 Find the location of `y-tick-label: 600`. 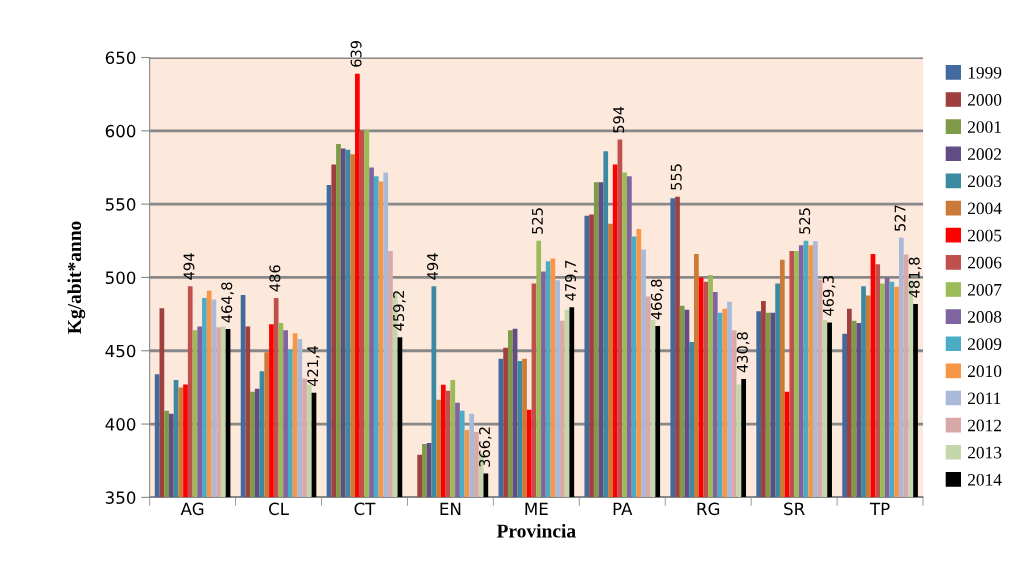

y-tick-label: 600 is located at coordinates (120, 131).